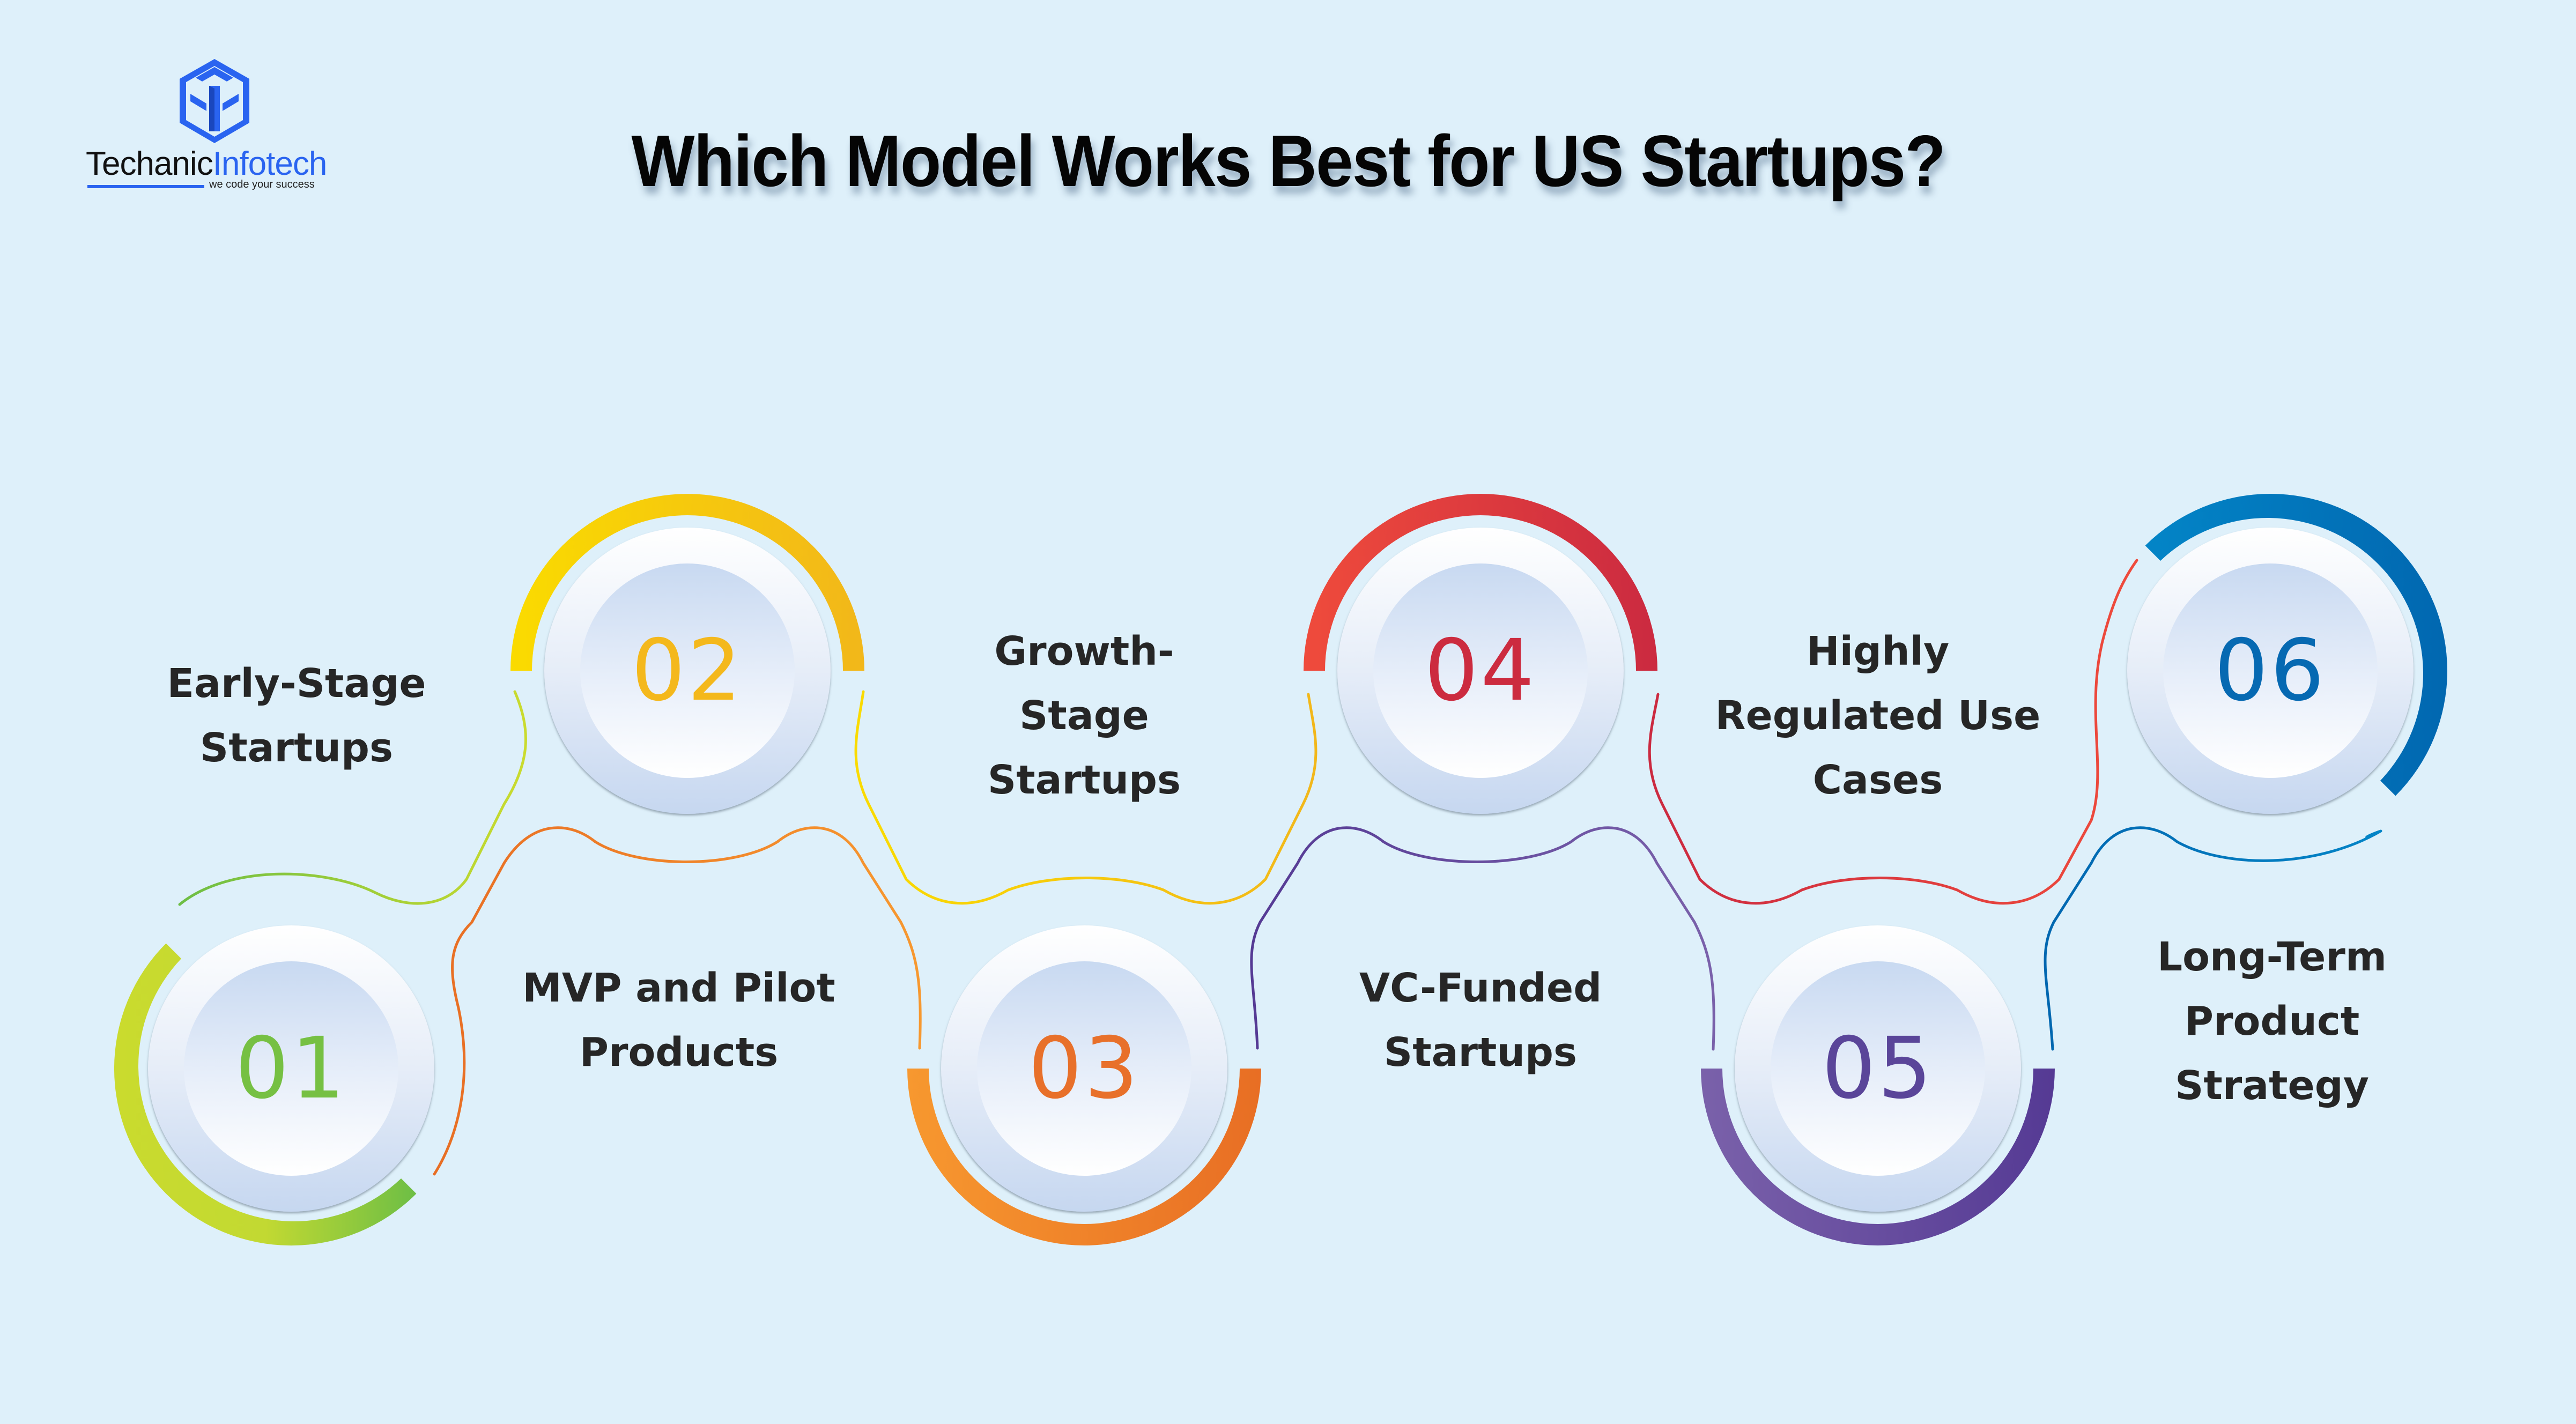  I want to click on label-line: Strategy, so click(2272, 1086).